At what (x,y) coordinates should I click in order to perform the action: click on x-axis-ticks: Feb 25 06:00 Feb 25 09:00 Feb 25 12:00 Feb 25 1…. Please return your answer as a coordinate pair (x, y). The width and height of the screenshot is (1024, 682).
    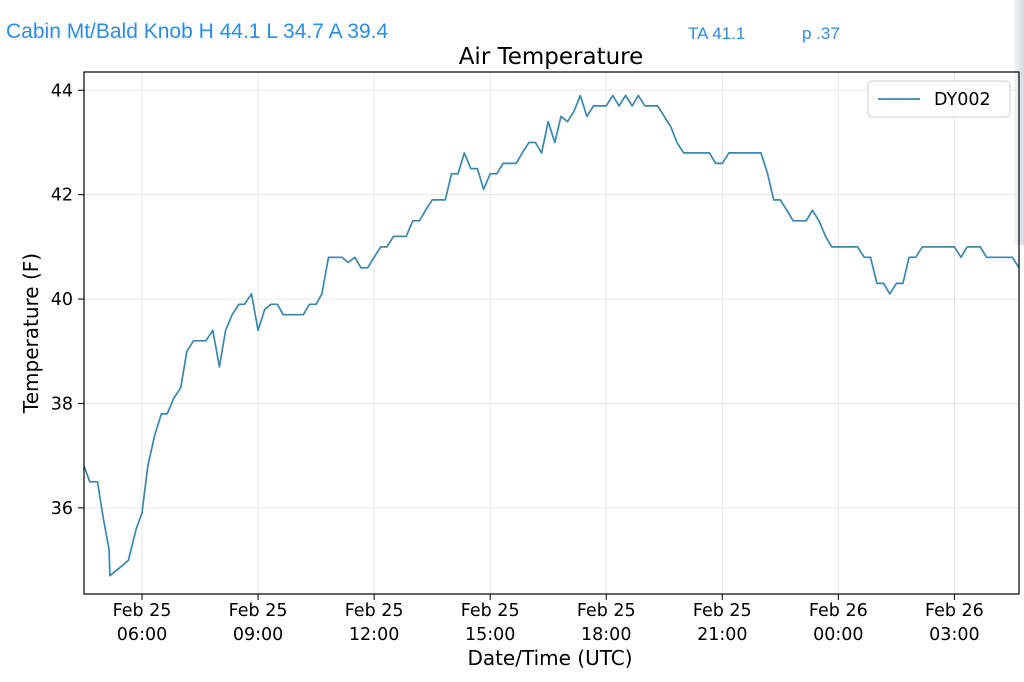
    Looking at the image, I should click on (548, 619).